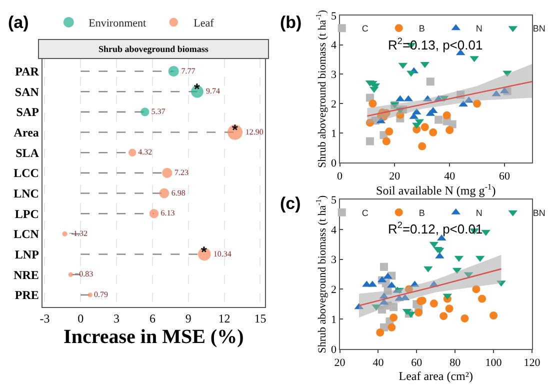  What do you see at coordinates (26, 132) in the screenshot?
I see `y-tick-label: Area` at bounding box center [26, 132].